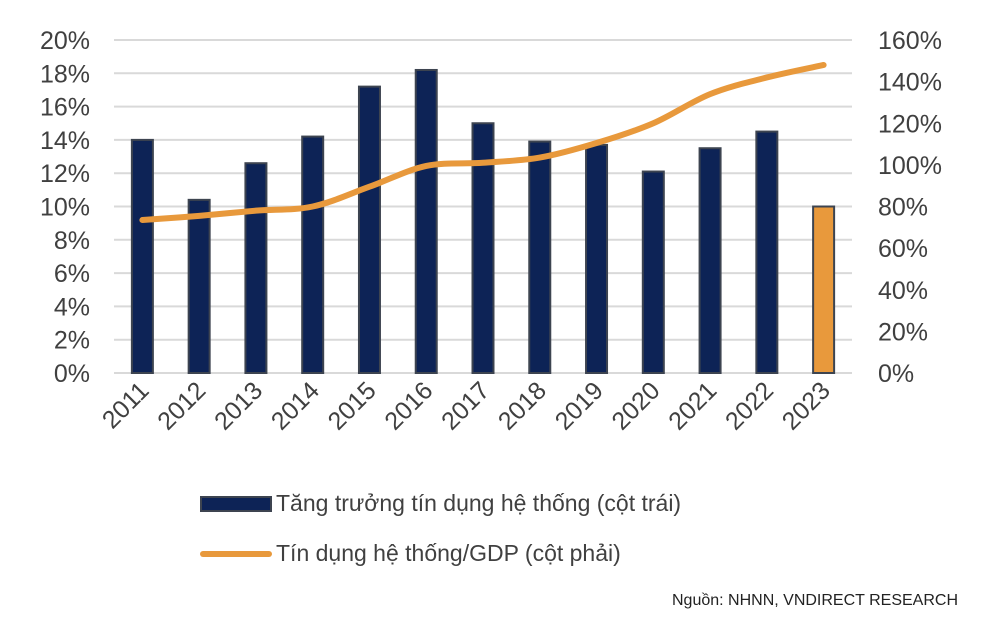 Image resolution: width=1000 pixels, height=620 pixels. I want to click on right-tick-label: 160%, so click(910, 41).